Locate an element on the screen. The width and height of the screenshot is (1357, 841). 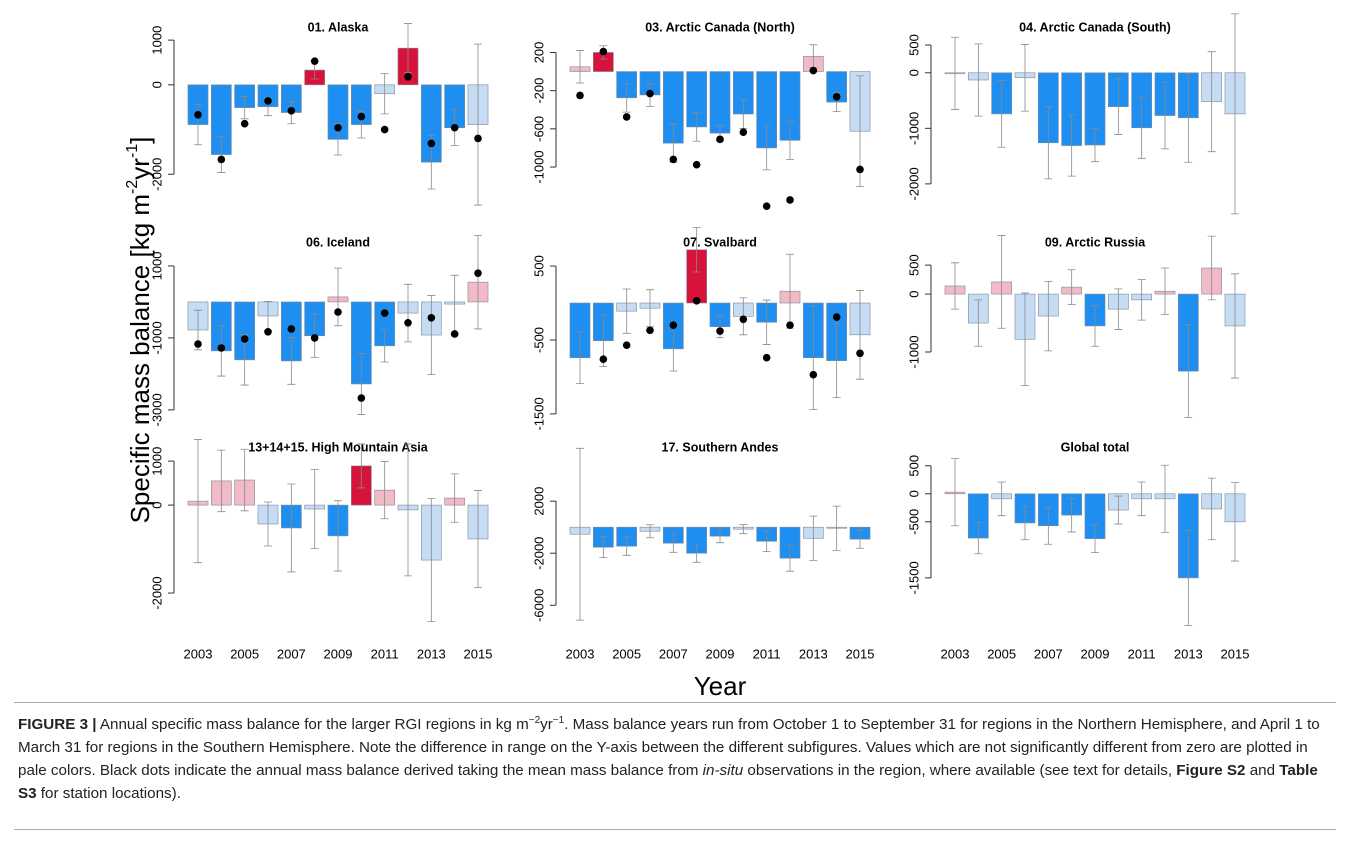
y-tick-label: -200 is located at coordinates (538, 91).